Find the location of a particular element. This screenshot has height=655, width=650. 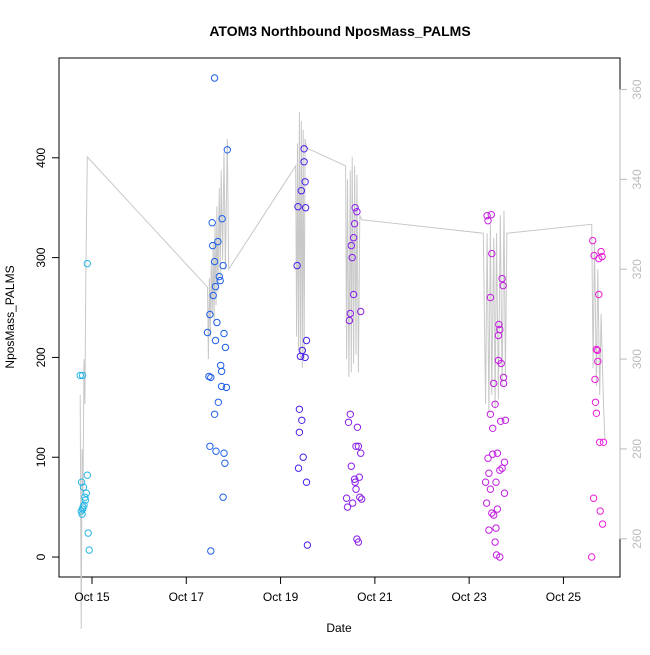

y2-tick-label: 360 is located at coordinates (637, 89).